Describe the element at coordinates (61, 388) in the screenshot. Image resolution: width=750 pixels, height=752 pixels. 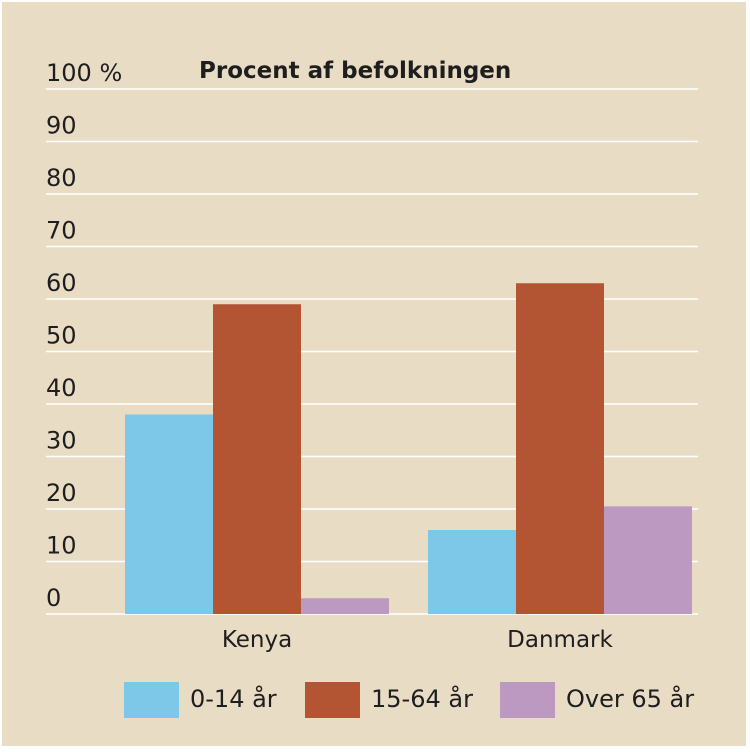
I see `y-tick-label: 40` at that location.